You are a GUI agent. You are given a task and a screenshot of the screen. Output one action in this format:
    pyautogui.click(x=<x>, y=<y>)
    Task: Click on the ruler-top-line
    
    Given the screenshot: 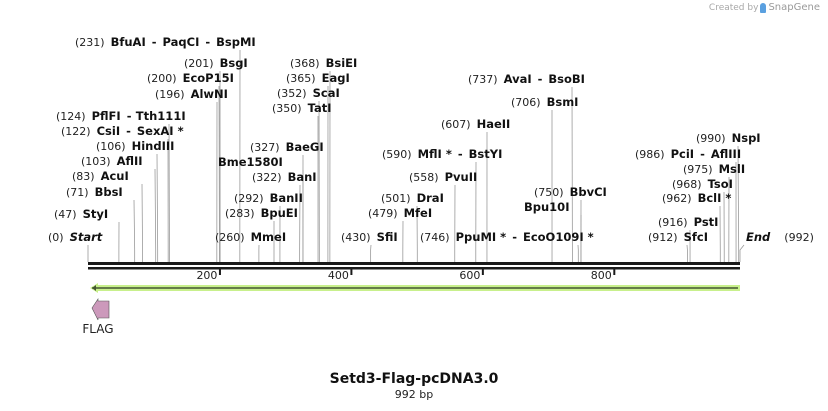 What is the action you would take?
    pyautogui.click(x=414, y=263)
    